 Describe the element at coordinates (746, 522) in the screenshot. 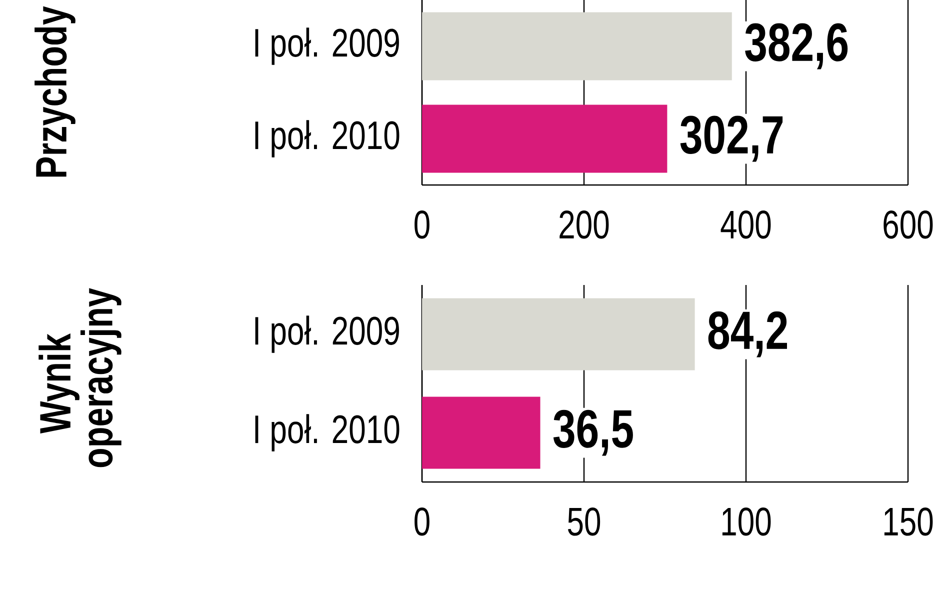

I see `x-tick-label: 100` at that location.